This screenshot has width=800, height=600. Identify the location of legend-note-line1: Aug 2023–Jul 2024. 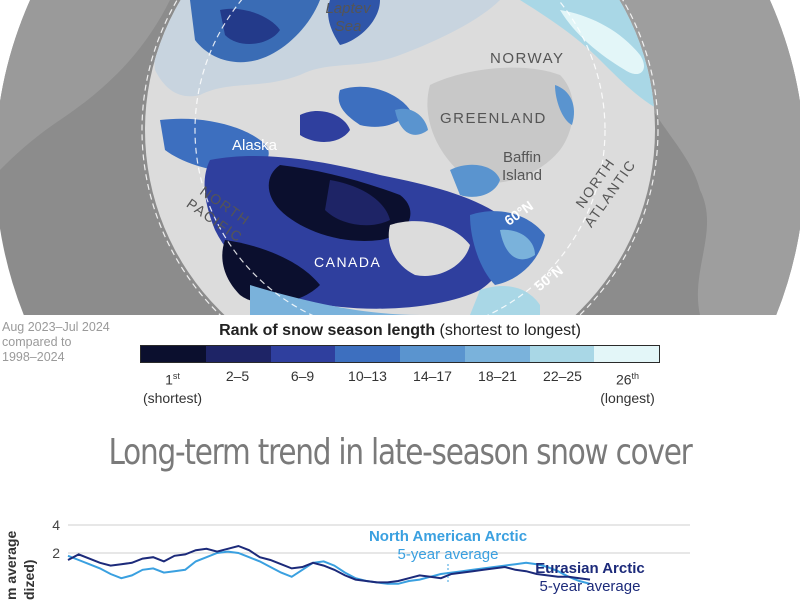
(56, 327).